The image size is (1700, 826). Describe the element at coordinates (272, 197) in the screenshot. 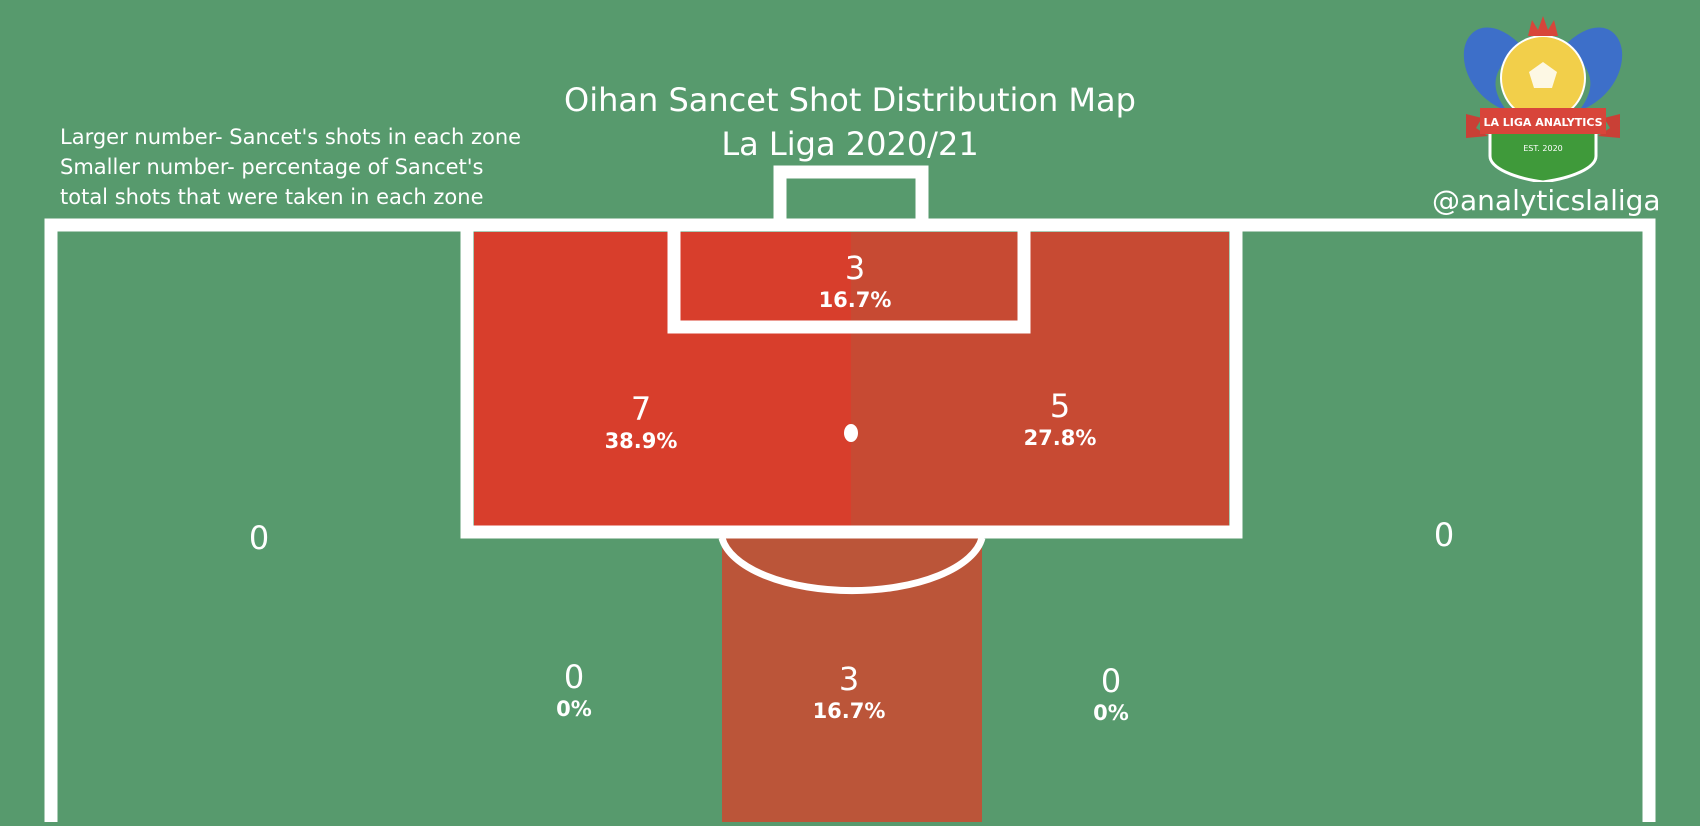

I see `legend-note-line: total shots that were taken in each zone` at that location.